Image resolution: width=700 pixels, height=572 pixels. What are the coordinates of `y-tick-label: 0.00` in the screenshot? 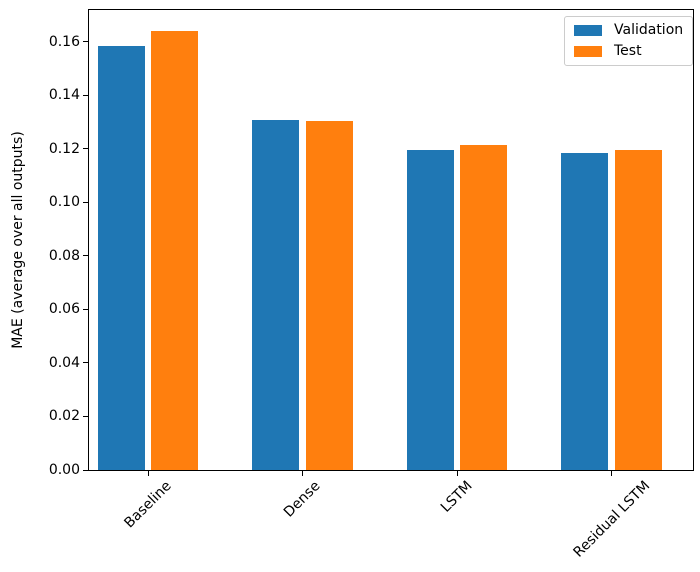 It's located at (64, 470).